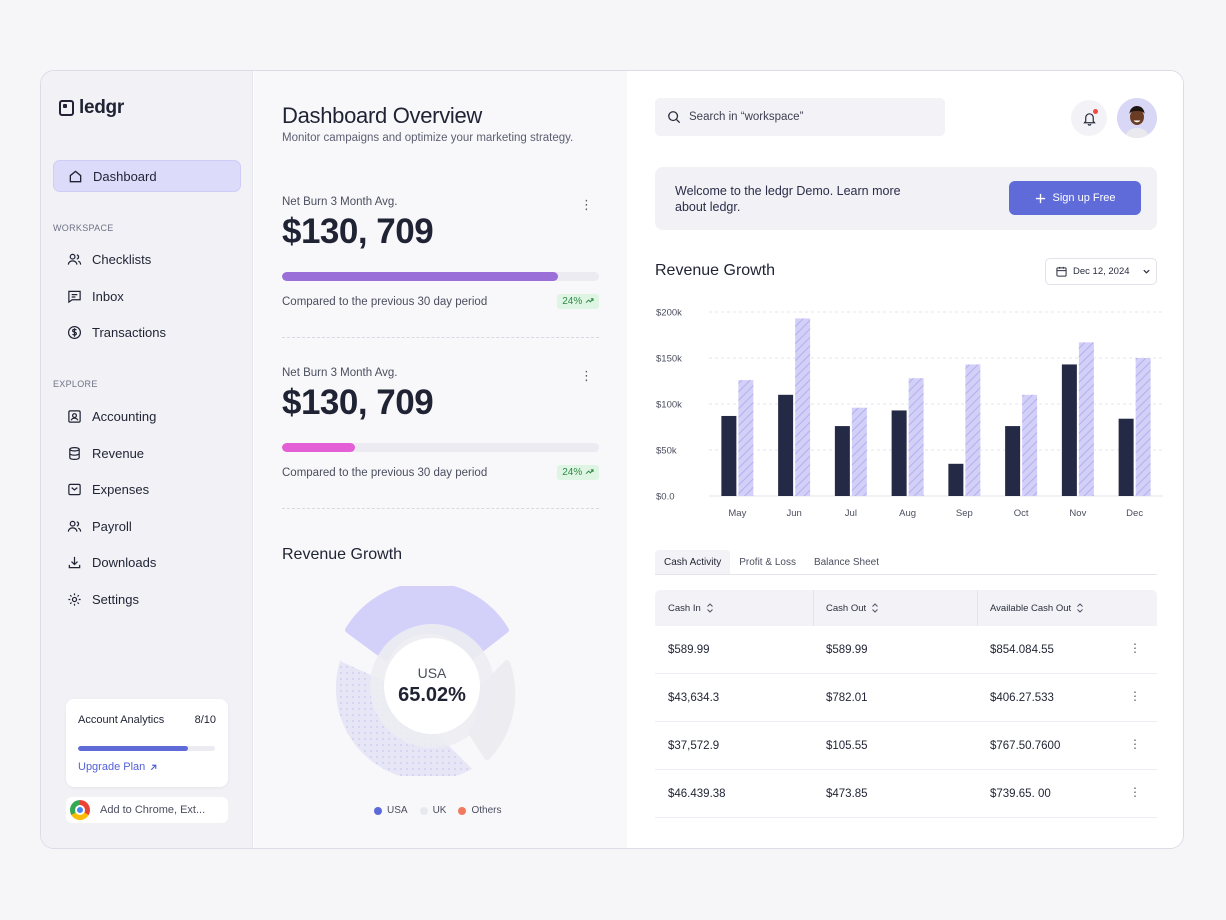 The image size is (1226, 920). I want to click on table-cell: $739.65. 00, so click(1020, 794).